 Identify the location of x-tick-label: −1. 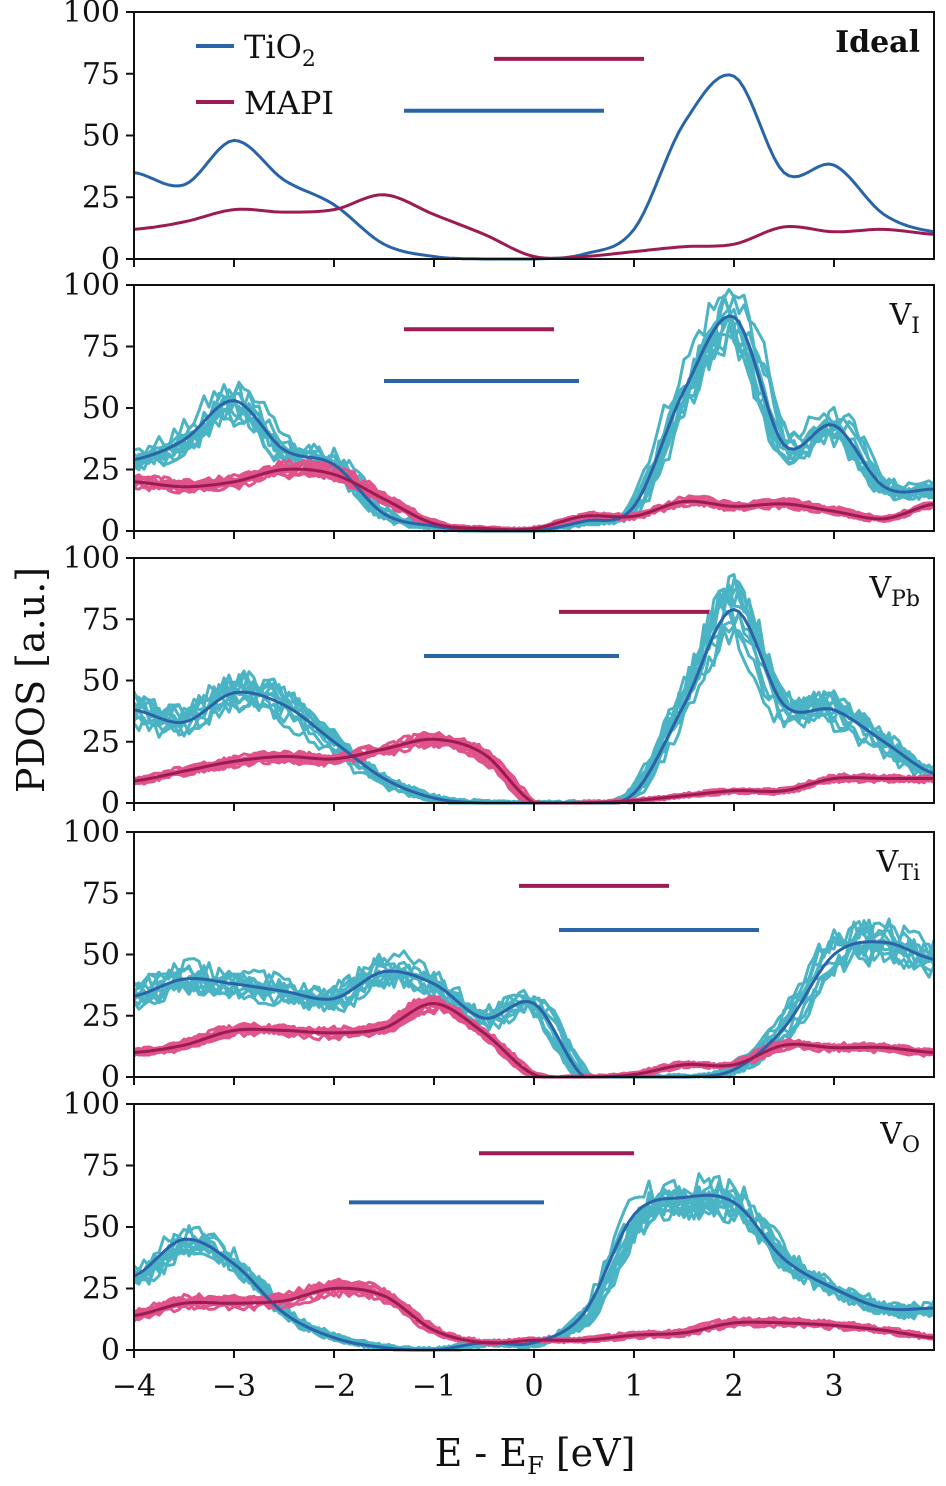
(434, 1386).